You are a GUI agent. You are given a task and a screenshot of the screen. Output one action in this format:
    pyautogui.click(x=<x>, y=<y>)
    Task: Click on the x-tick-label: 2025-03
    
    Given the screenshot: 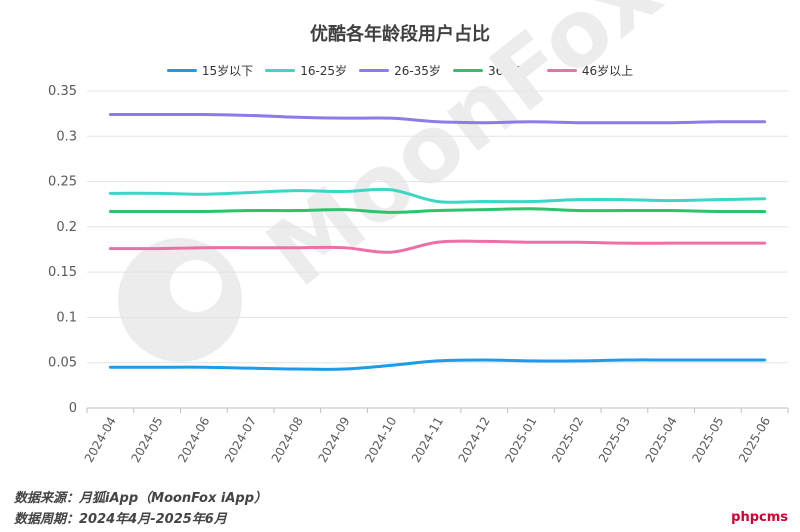 What is the action you would take?
    pyautogui.click(x=614, y=440)
    